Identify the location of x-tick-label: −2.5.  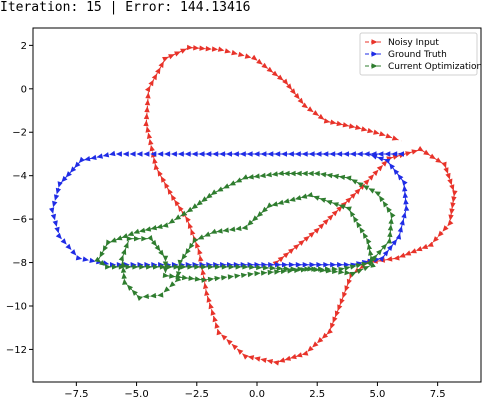
(197, 394).